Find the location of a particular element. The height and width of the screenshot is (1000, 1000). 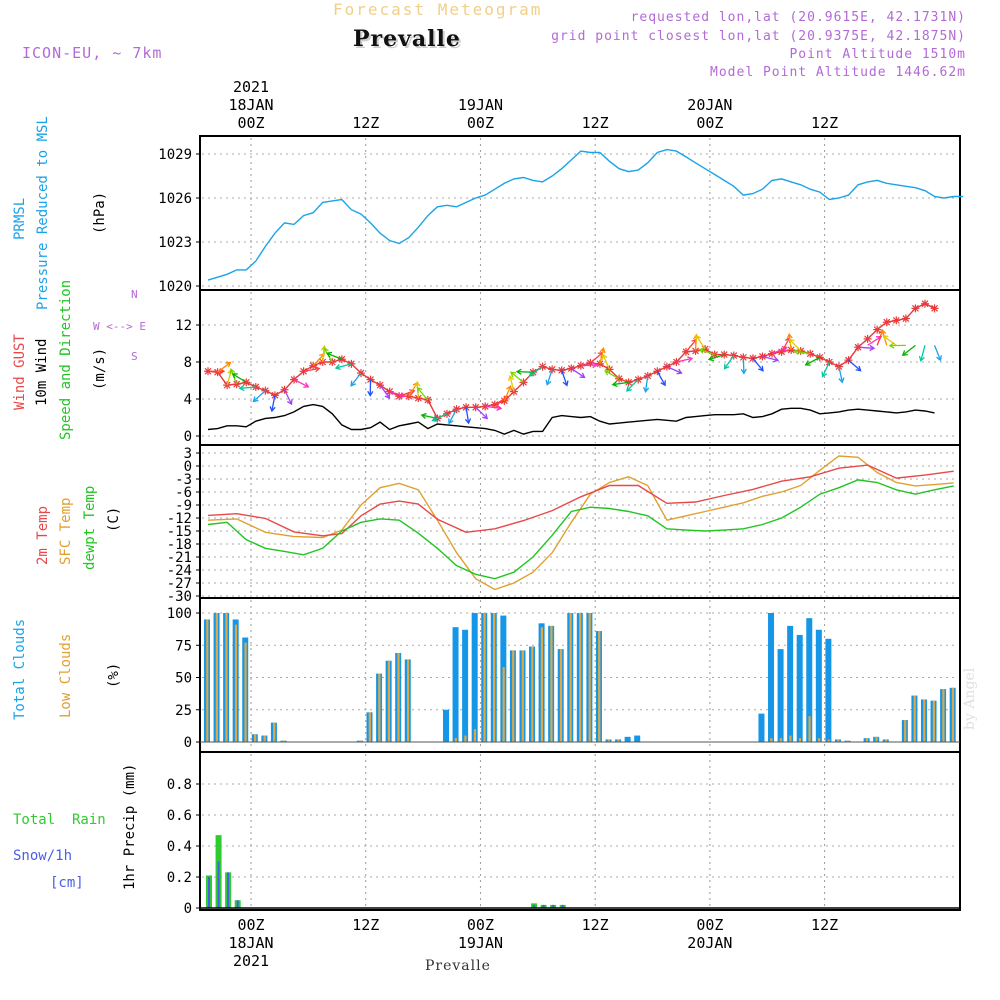

top-day-4: 20JAN is located at coordinates (709, 105).